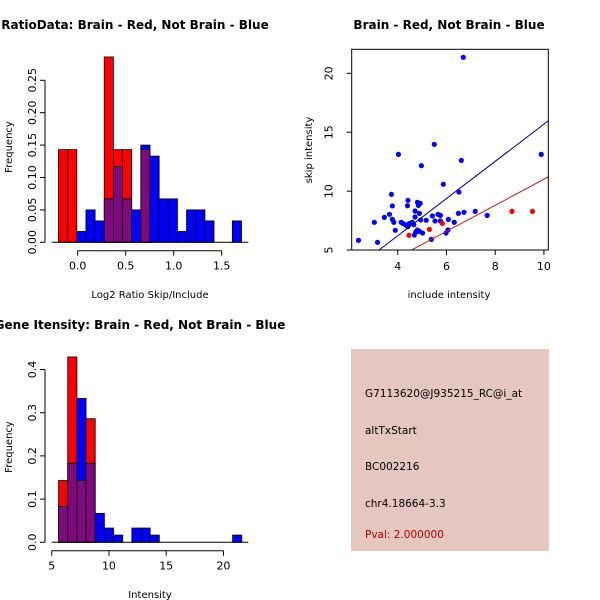 This screenshot has height=600, width=600. I want to click on y-tick-label: 0.05, so click(32, 210).